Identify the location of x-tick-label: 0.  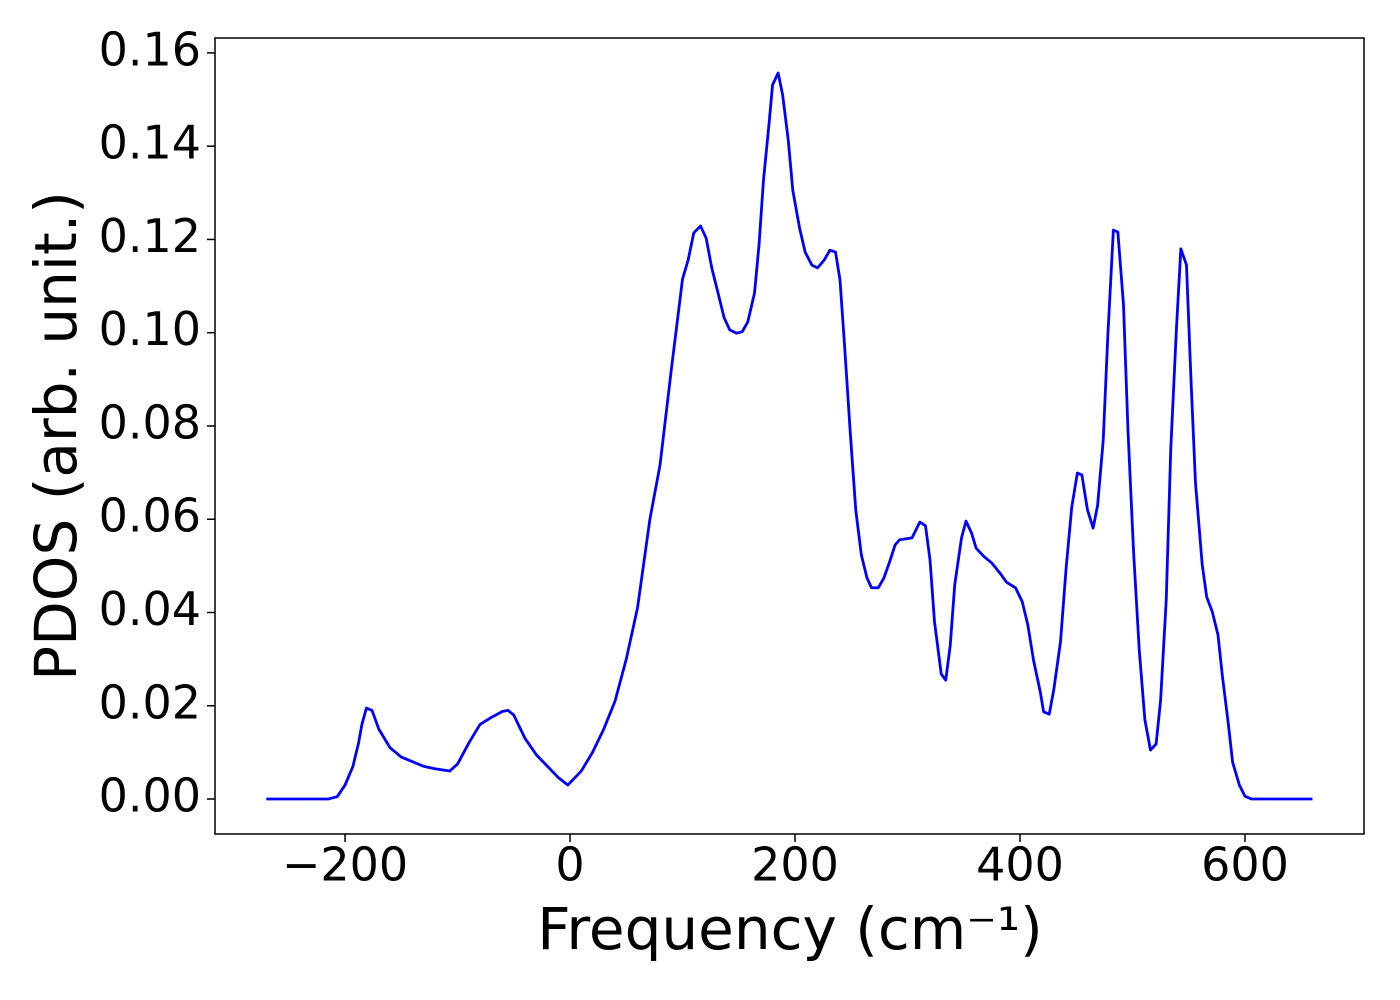
(569, 865).